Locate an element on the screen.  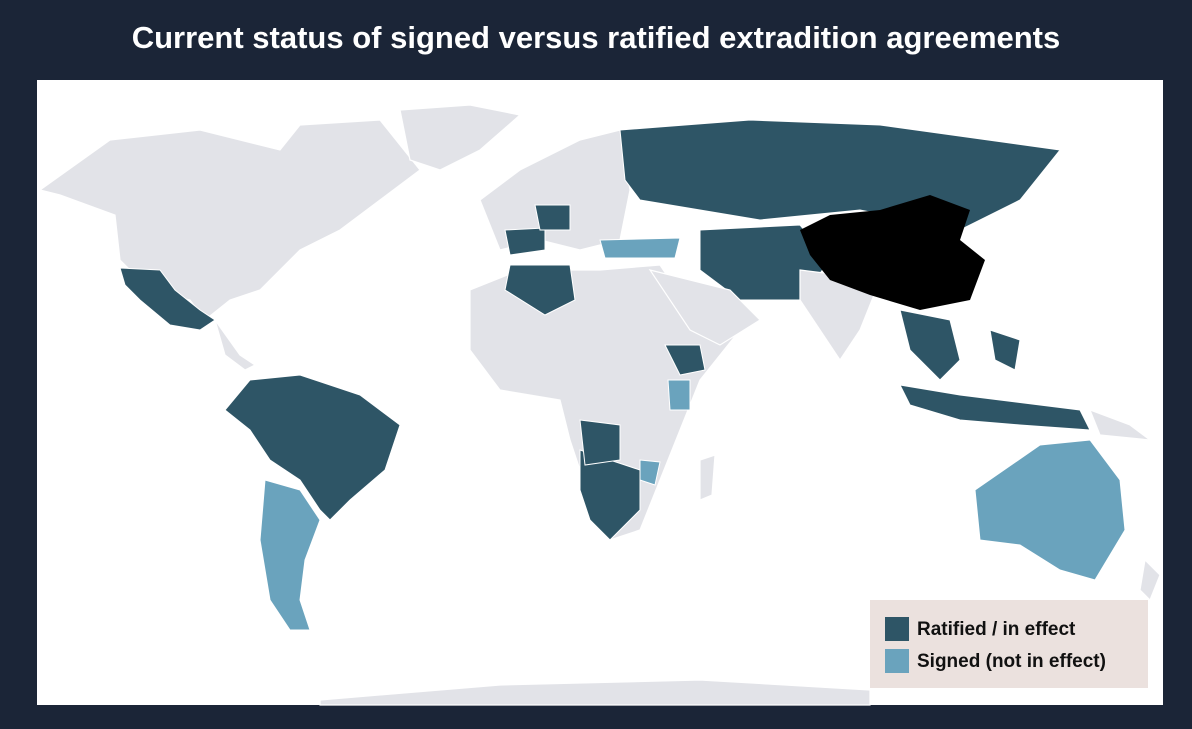
legend-label: Signed (not in effect) is located at coordinates (1011, 661).